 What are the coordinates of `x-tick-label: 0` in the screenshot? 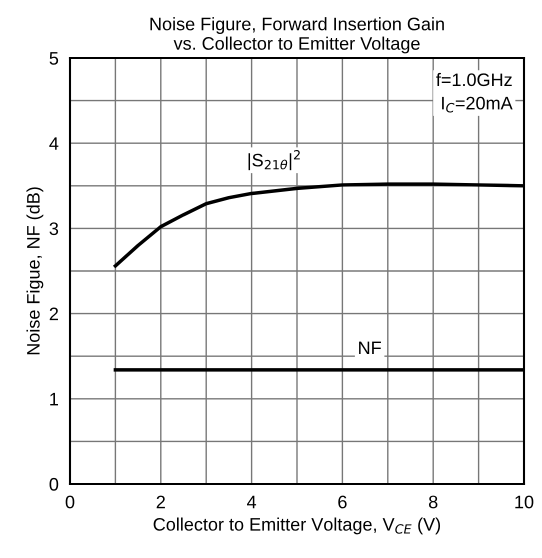 It's located at (70, 502).